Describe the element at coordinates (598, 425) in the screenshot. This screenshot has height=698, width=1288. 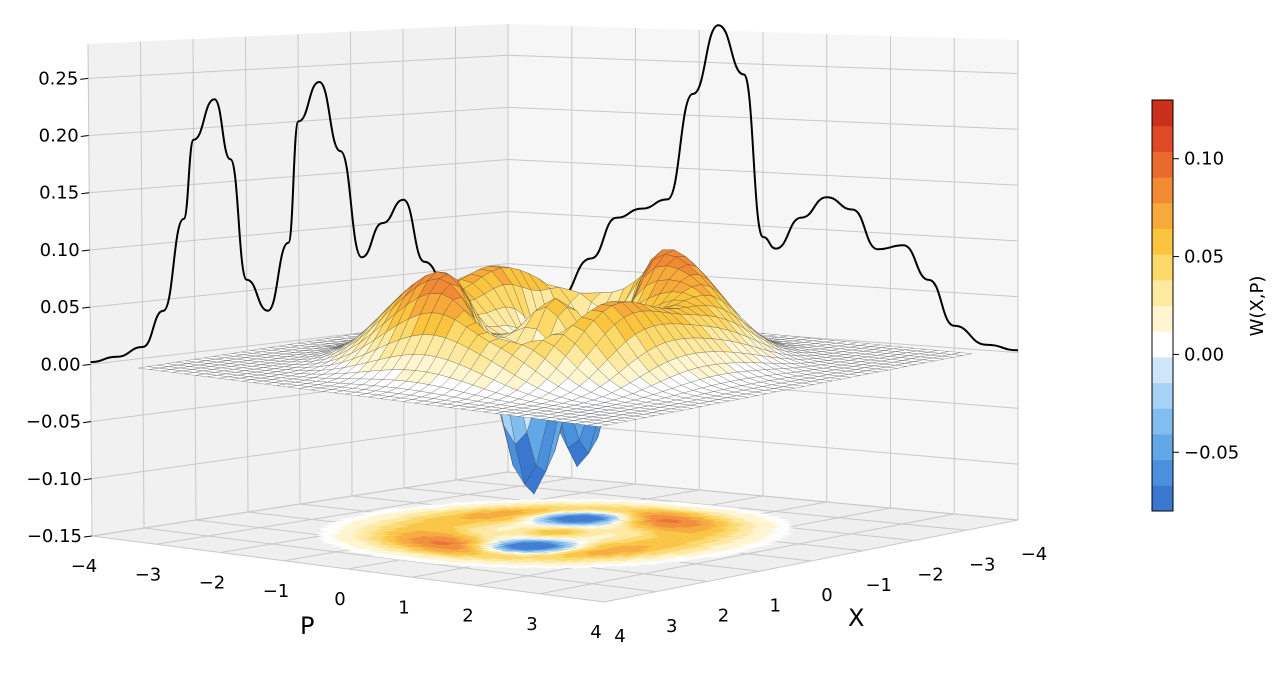
I see `surface-patch` at that location.